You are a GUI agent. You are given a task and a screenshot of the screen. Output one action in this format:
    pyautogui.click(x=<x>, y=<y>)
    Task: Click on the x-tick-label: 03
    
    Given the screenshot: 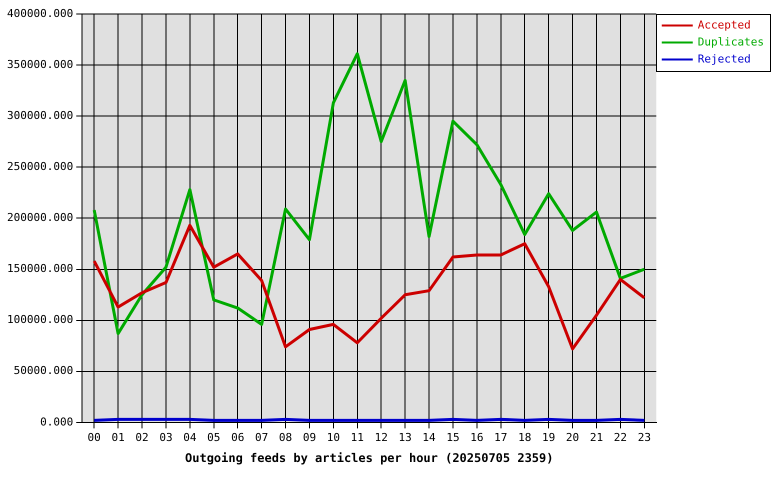 What is the action you would take?
    pyautogui.click(x=166, y=437)
    